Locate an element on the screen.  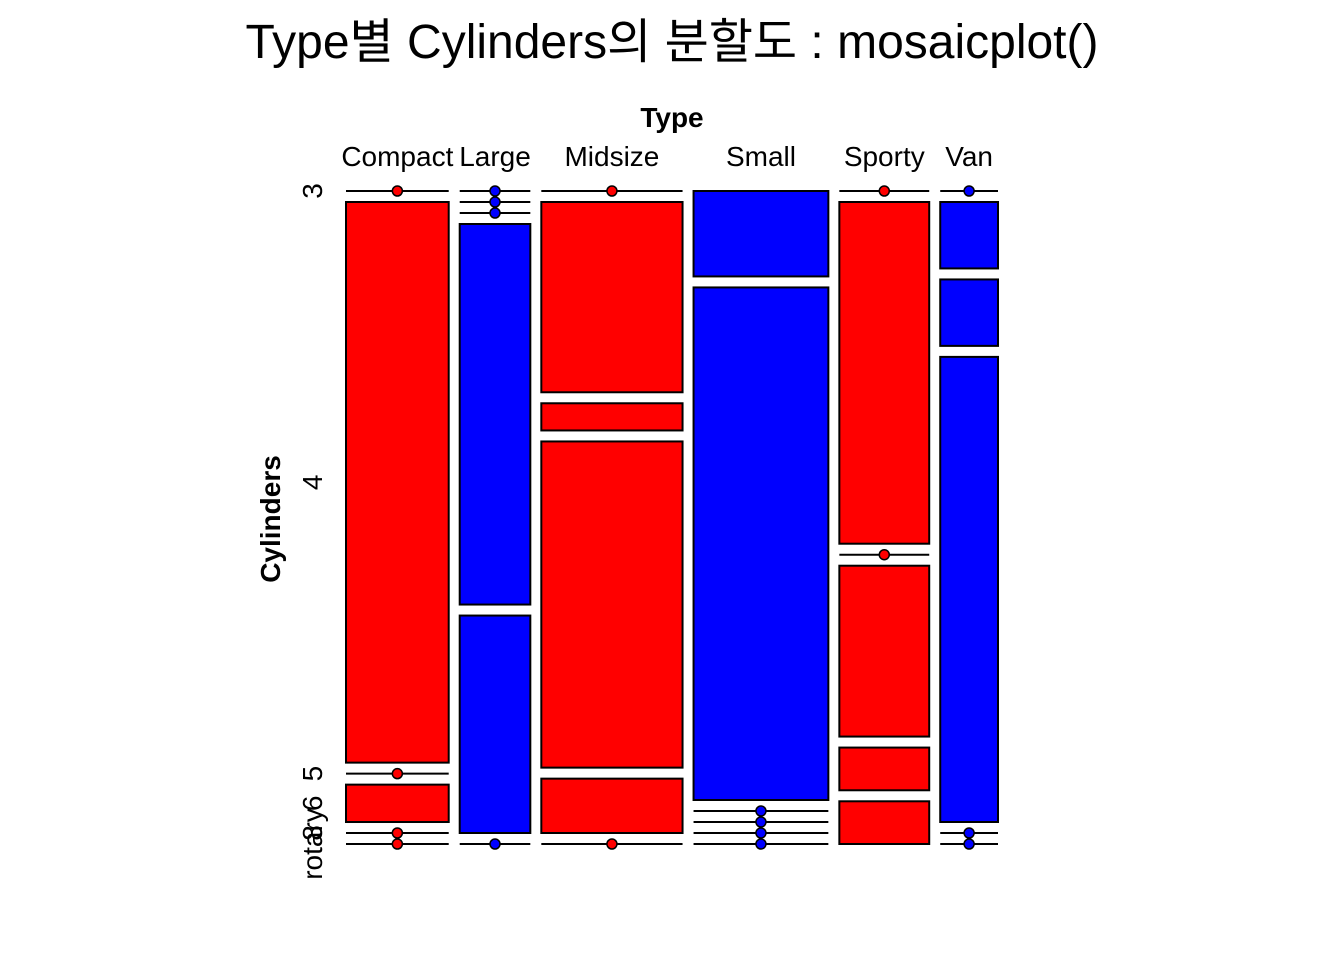
cylinder-level-label: rotary is located at coordinates (312, 844).